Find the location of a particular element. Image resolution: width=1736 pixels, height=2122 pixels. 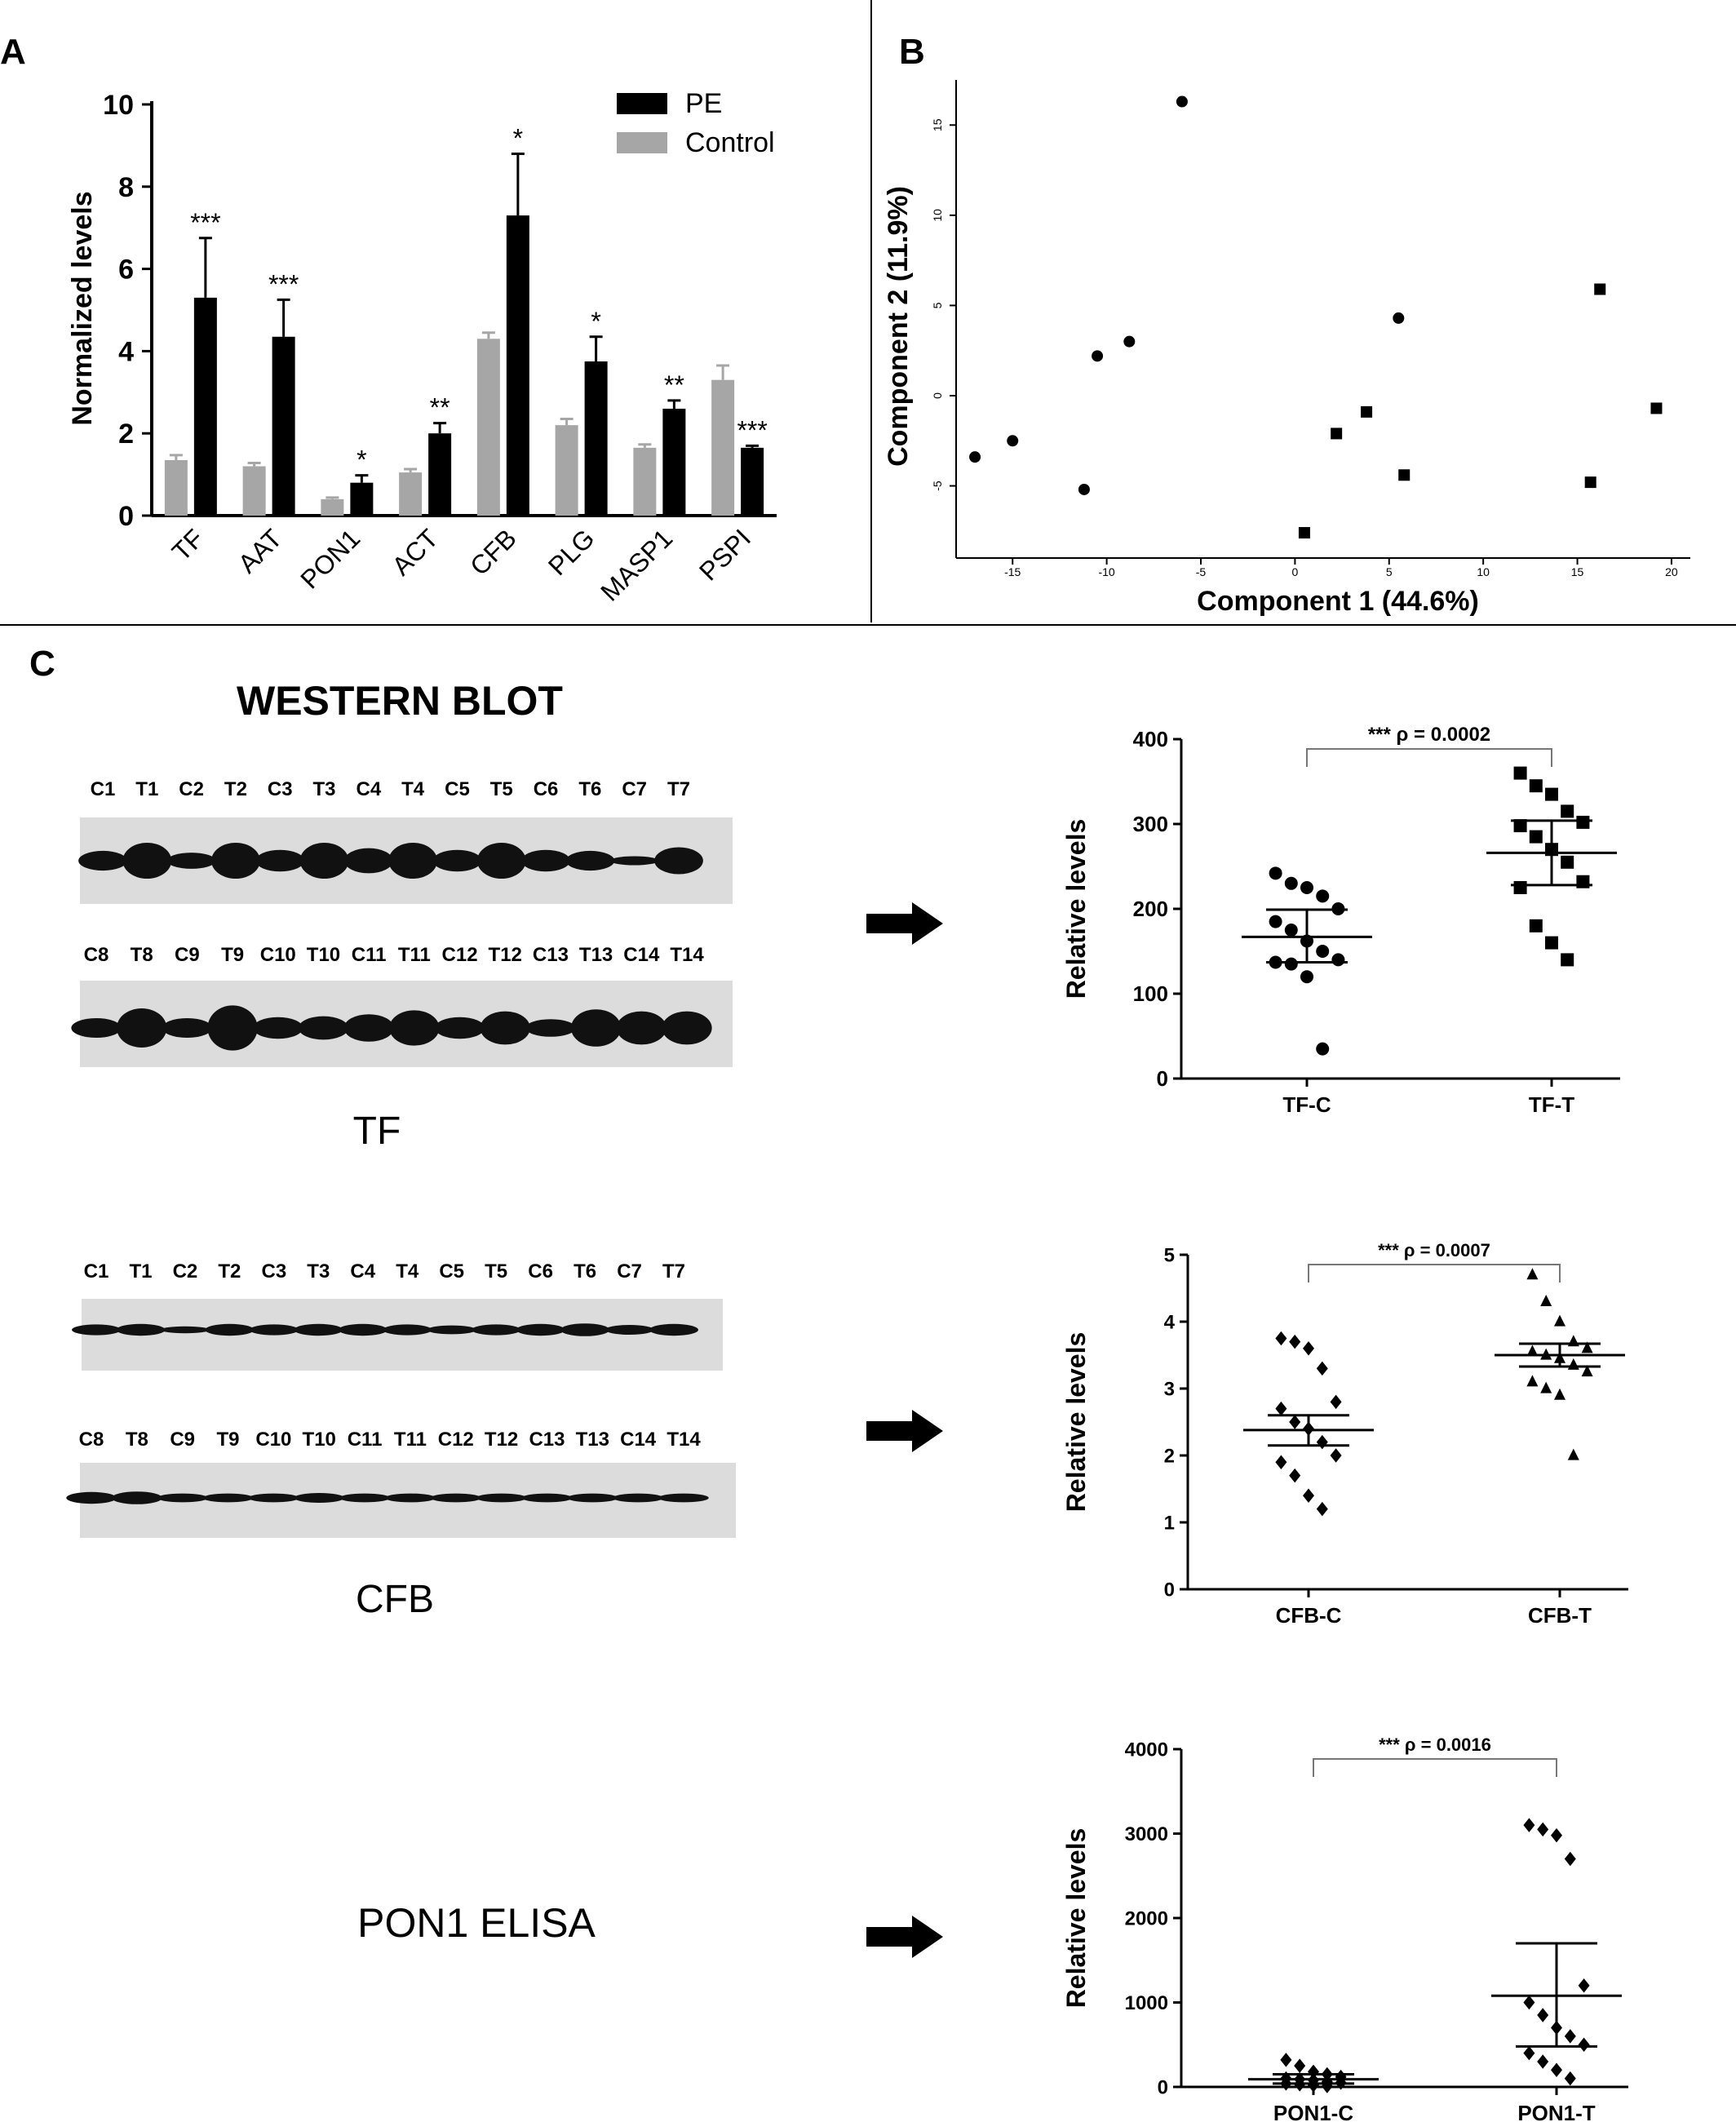

lane-label: T10 is located at coordinates (319, 1440).